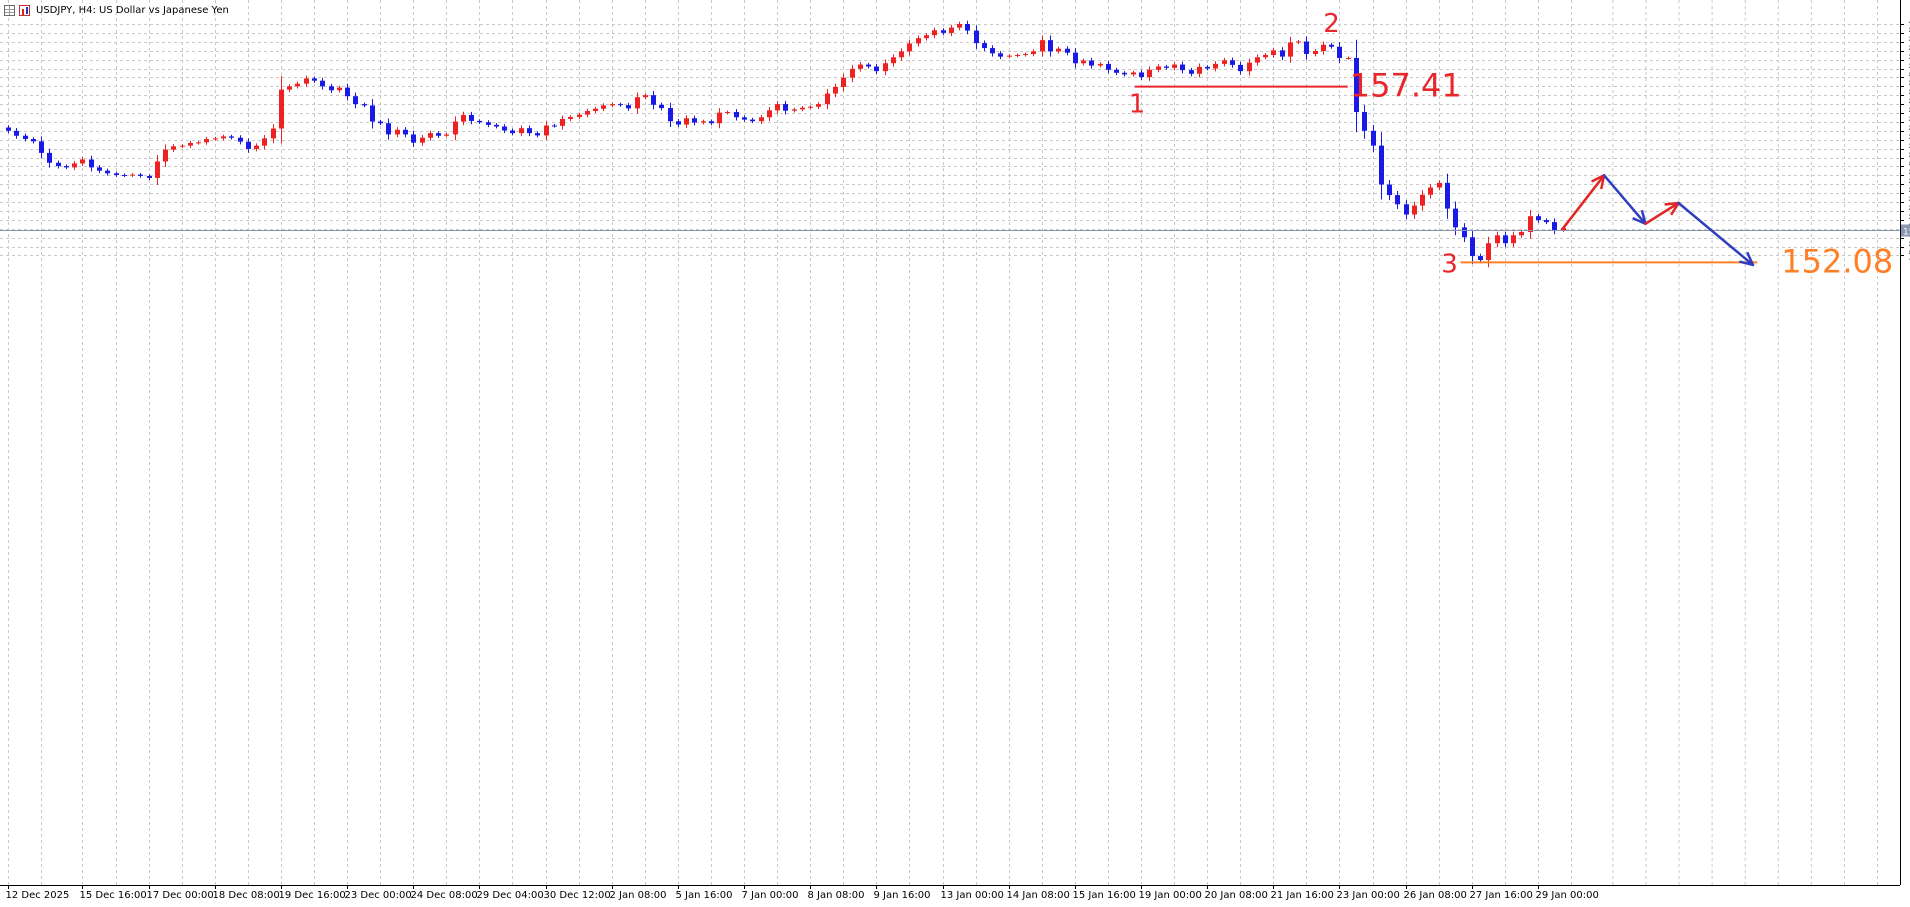  I want to click on x-tick-label: 19 Dec 16:00, so click(312, 895).